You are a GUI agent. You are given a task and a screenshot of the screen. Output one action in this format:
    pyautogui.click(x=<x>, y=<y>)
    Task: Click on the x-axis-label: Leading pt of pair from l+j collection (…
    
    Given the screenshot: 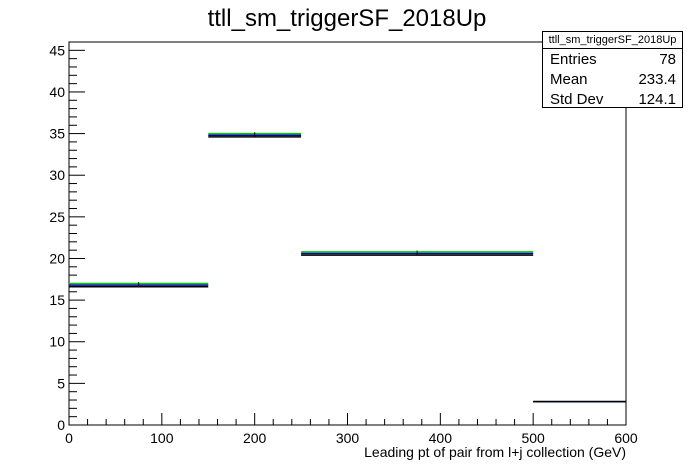 What is the action you would take?
    pyautogui.click(x=495, y=452)
    